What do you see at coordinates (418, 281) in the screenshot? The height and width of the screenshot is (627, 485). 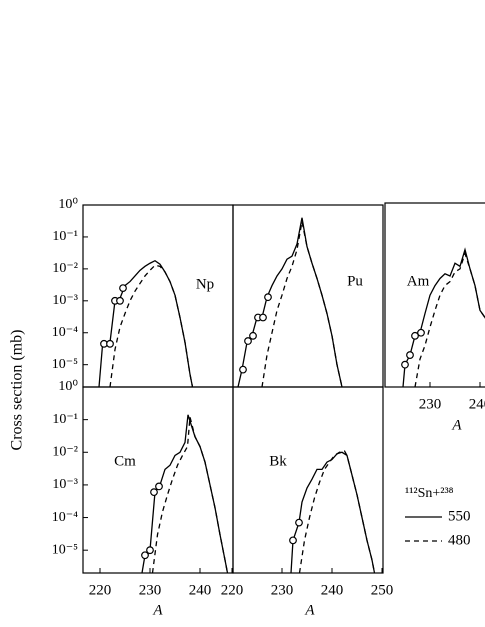 I see `panel-label: Am` at bounding box center [418, 281].